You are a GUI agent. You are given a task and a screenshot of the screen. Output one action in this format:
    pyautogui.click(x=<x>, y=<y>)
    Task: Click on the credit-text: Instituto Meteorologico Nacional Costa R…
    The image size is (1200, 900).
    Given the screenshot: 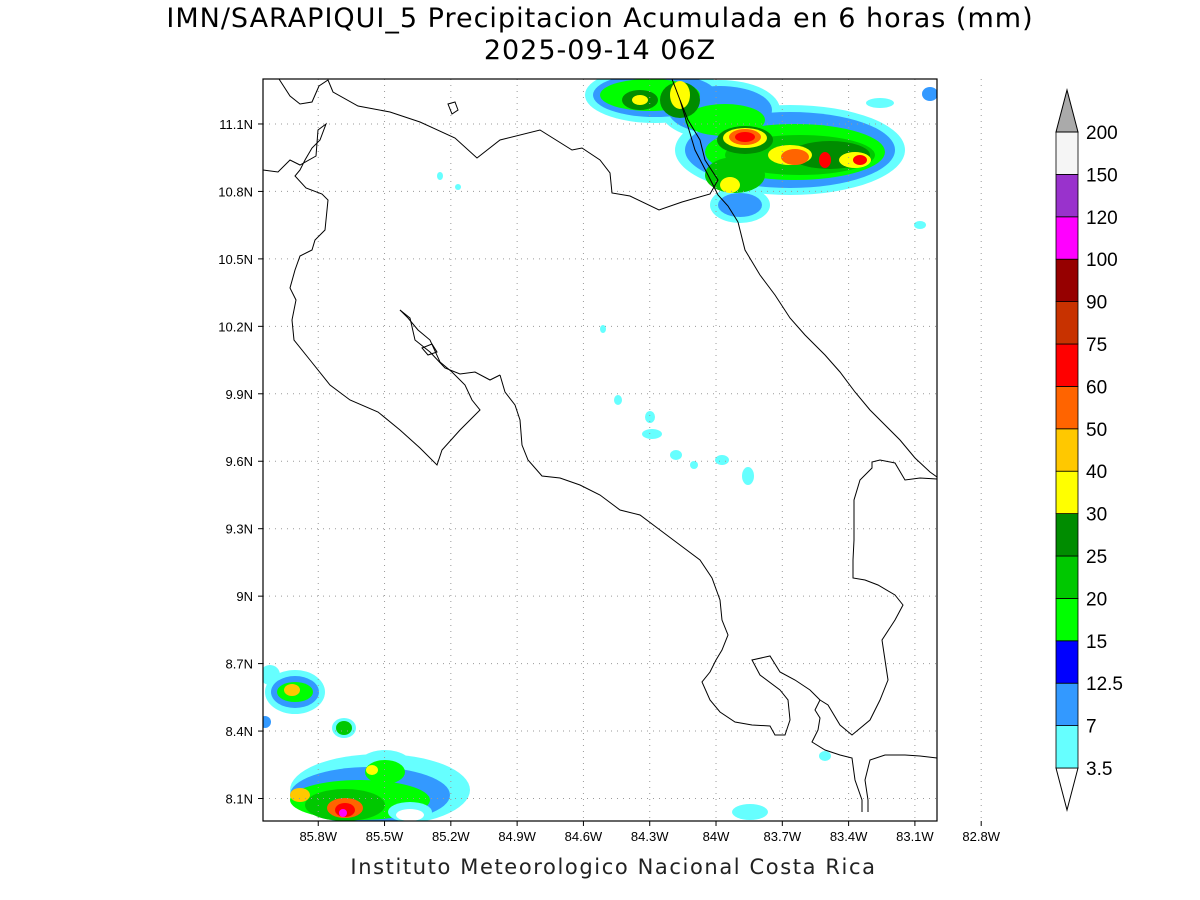 What is the action you would take?
    pyautogui.click(x=613, y=867)
    